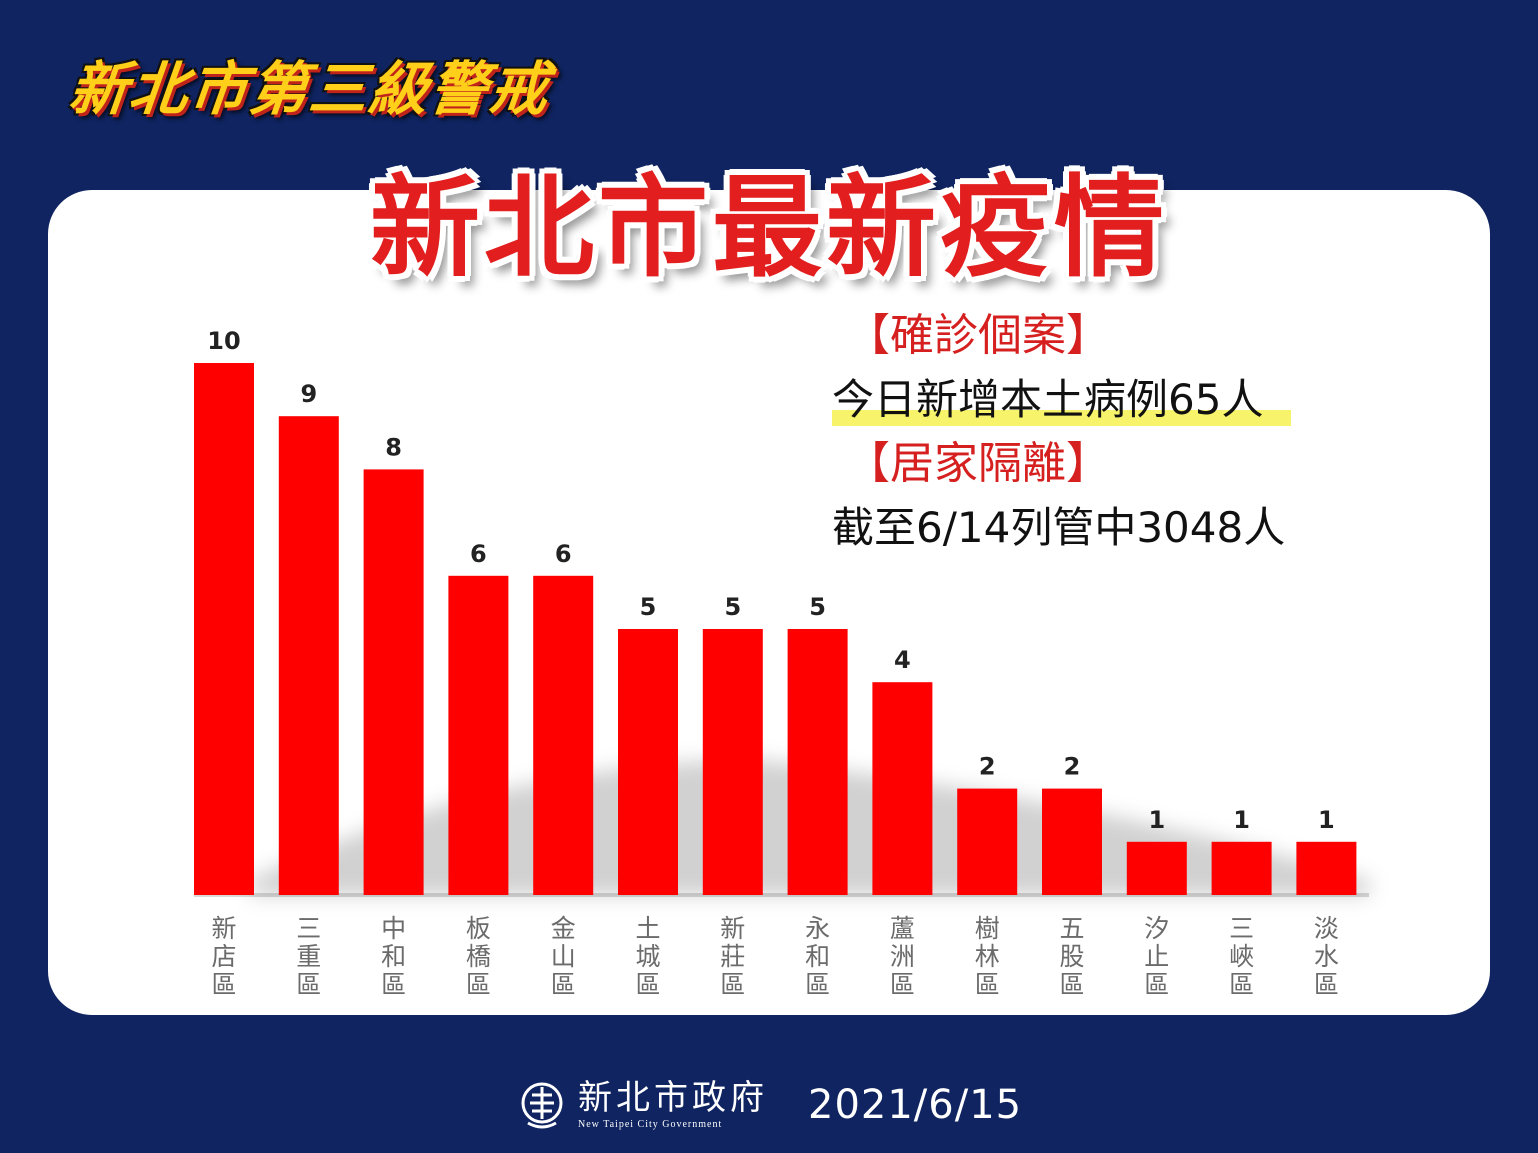 The image size is (1538, 1153). I want to click on info-panel: 【確診個案】 今日新增本土病例65人 【居家隔離】 截至6/14列管中3048人, so click(1062, 434).